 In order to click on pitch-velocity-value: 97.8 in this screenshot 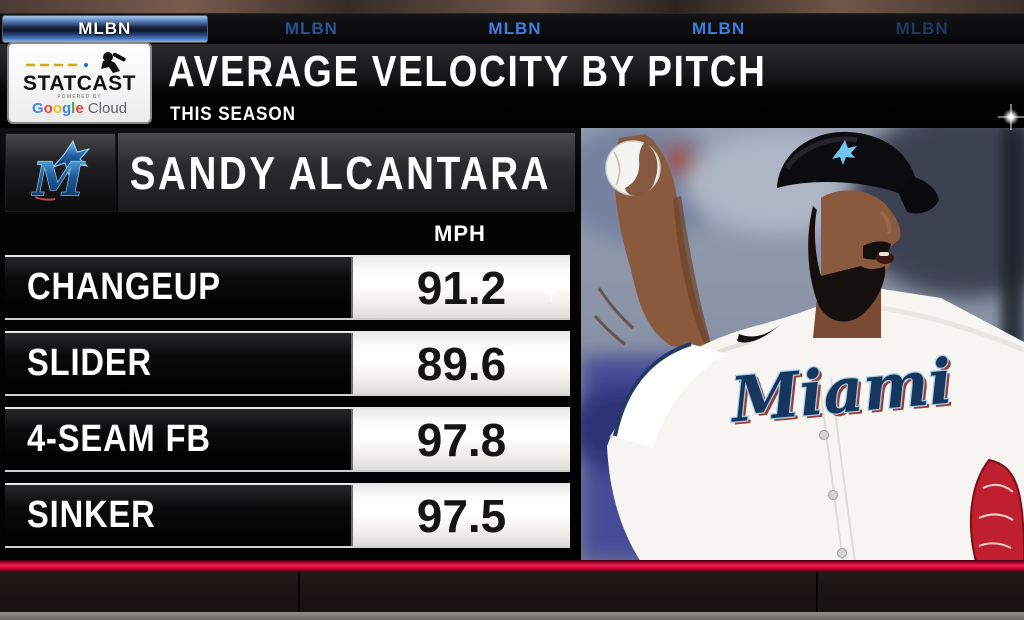, I will do `click(460, 439)`.